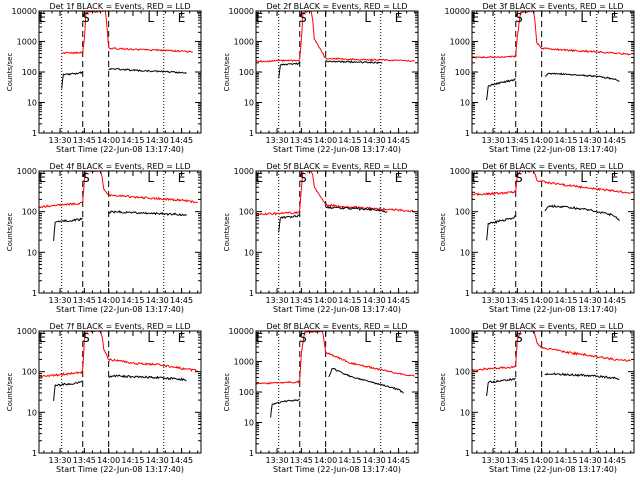  What do you see at coordinates (552, 6) in the screenshot?
I see `panel-title: Det 3f BLACK = Events, RED = LLD` at bounding box center [552, 6].